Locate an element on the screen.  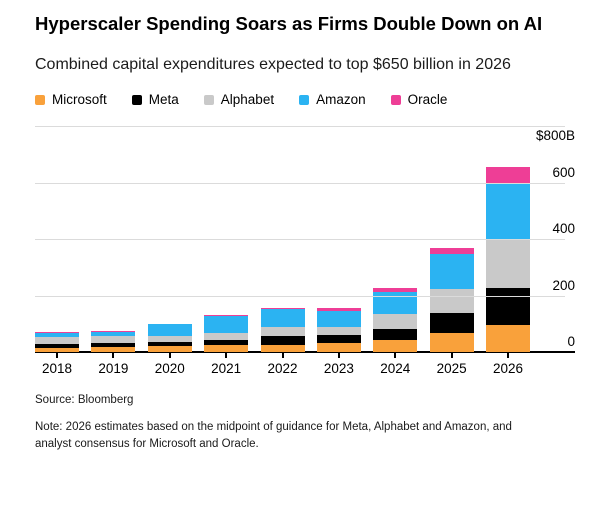
y-tick-label-400: 400 is located at coordinates (563, 228).